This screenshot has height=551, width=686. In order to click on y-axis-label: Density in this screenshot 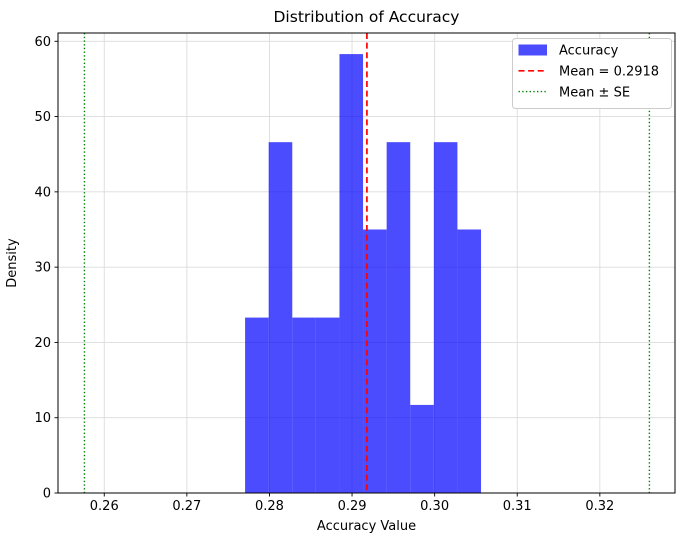, I will do `click(12, 263)`.